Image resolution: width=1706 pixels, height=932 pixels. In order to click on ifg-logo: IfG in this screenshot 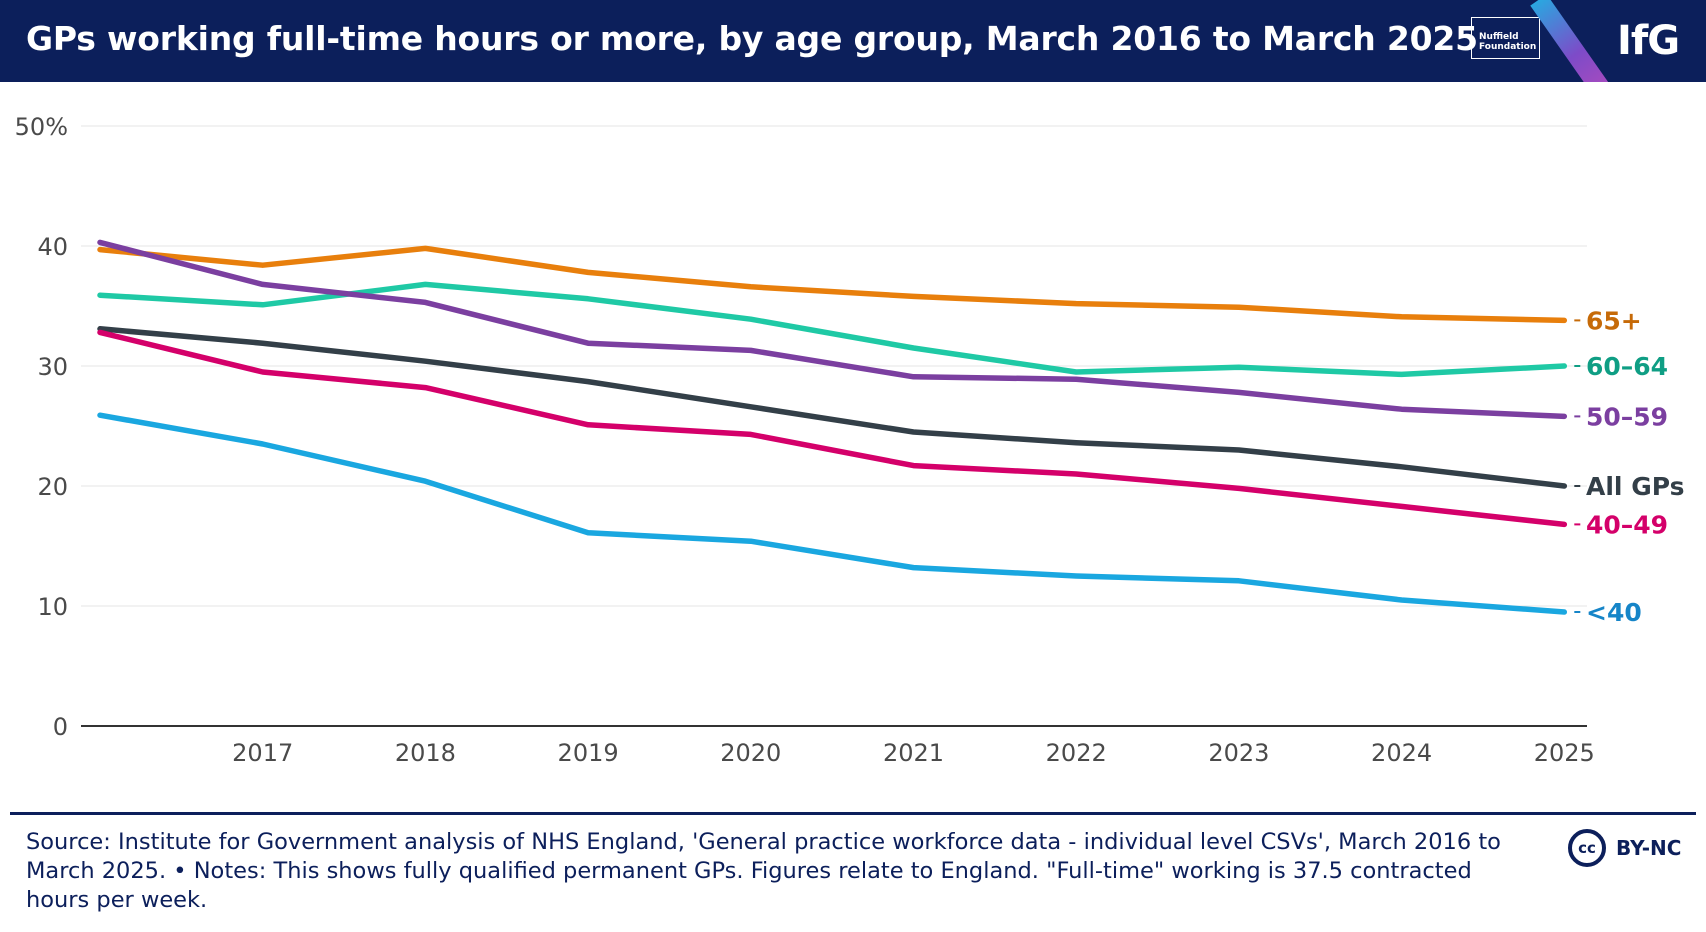, I will do `click(1648, 41)`.